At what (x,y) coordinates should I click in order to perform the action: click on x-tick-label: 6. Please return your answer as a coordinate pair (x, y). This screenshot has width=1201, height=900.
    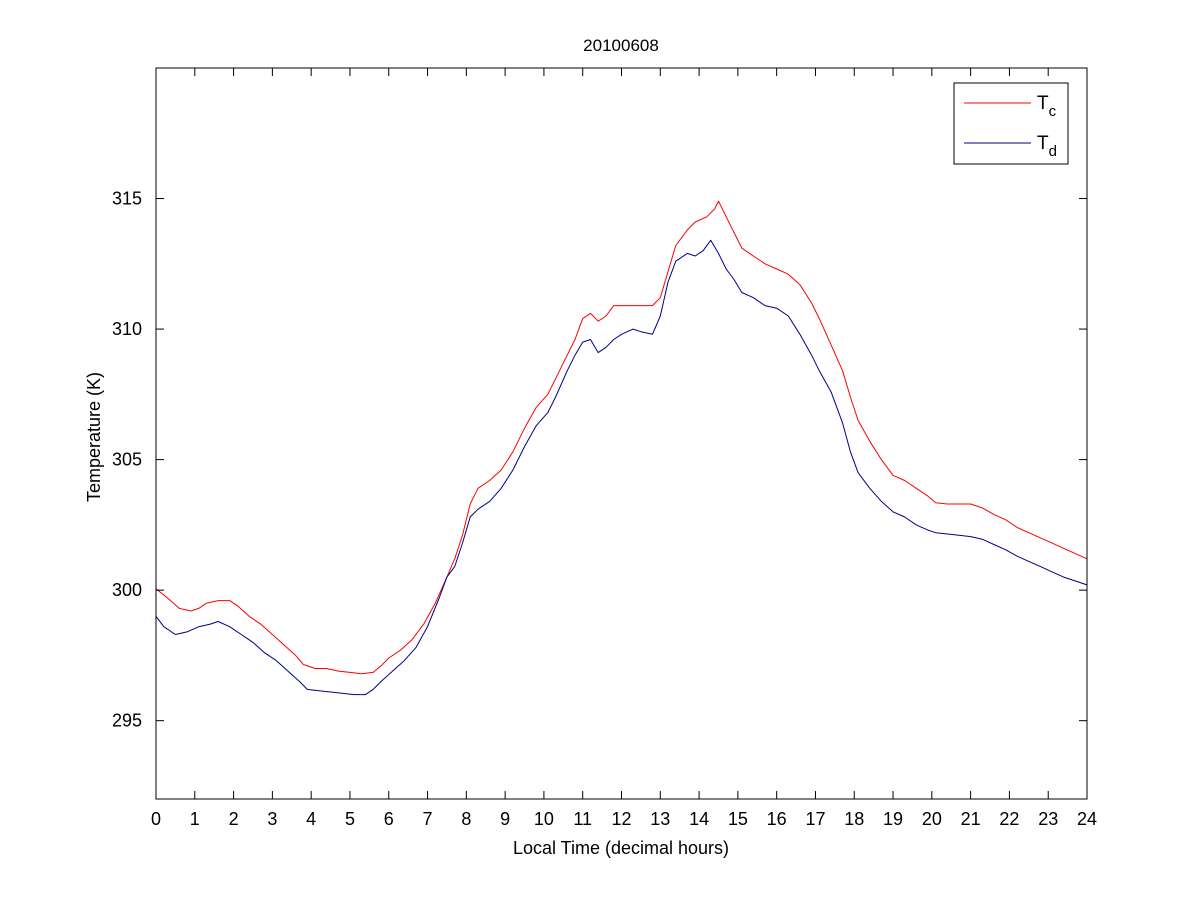
    Looking at the image, I should click on (389, 819).